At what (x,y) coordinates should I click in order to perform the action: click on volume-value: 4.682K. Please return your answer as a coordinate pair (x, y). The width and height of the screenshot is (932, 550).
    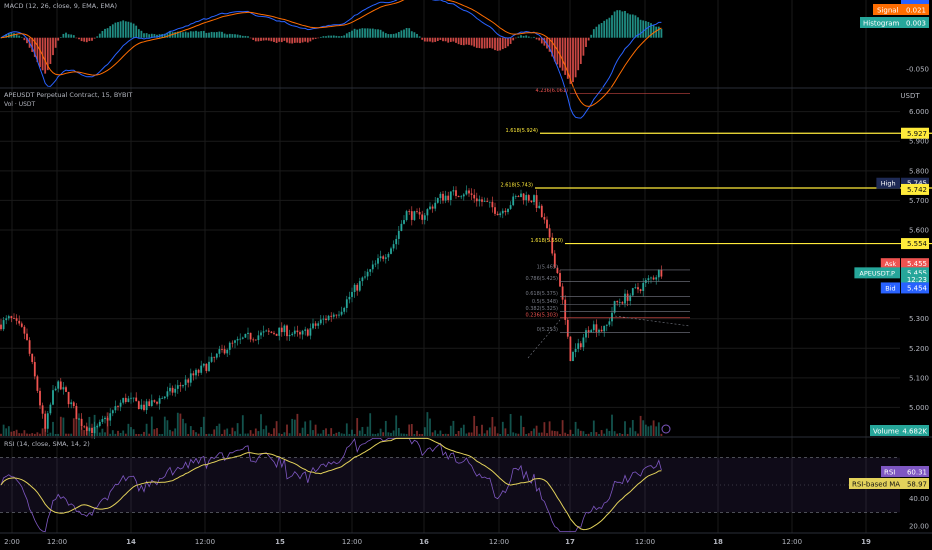
    Looking at the image, I should click on (914, 432).